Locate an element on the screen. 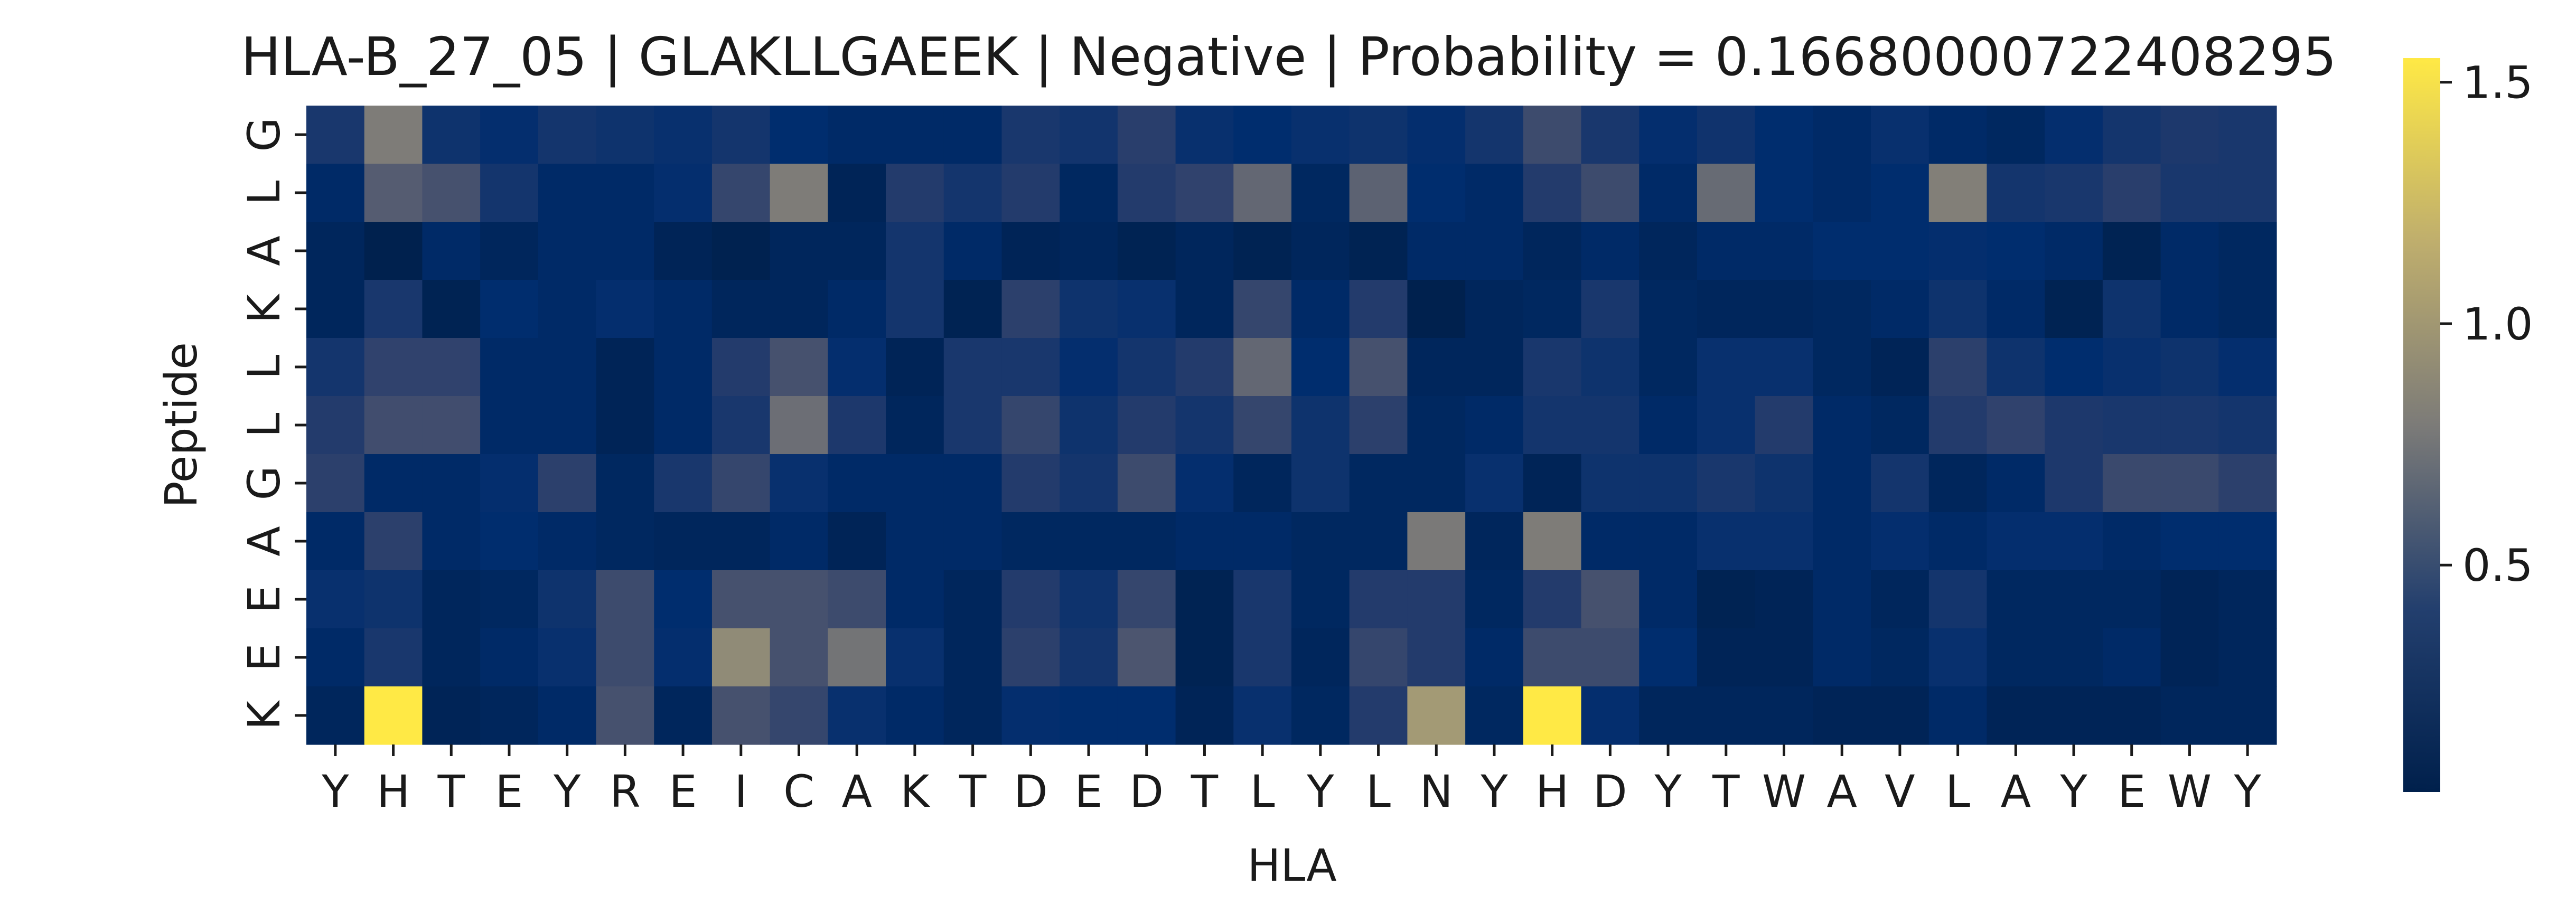 This screenshot has width=2576, height=924. colorbar-tick-label: 1.5 is located at coordinates (2497, 83).